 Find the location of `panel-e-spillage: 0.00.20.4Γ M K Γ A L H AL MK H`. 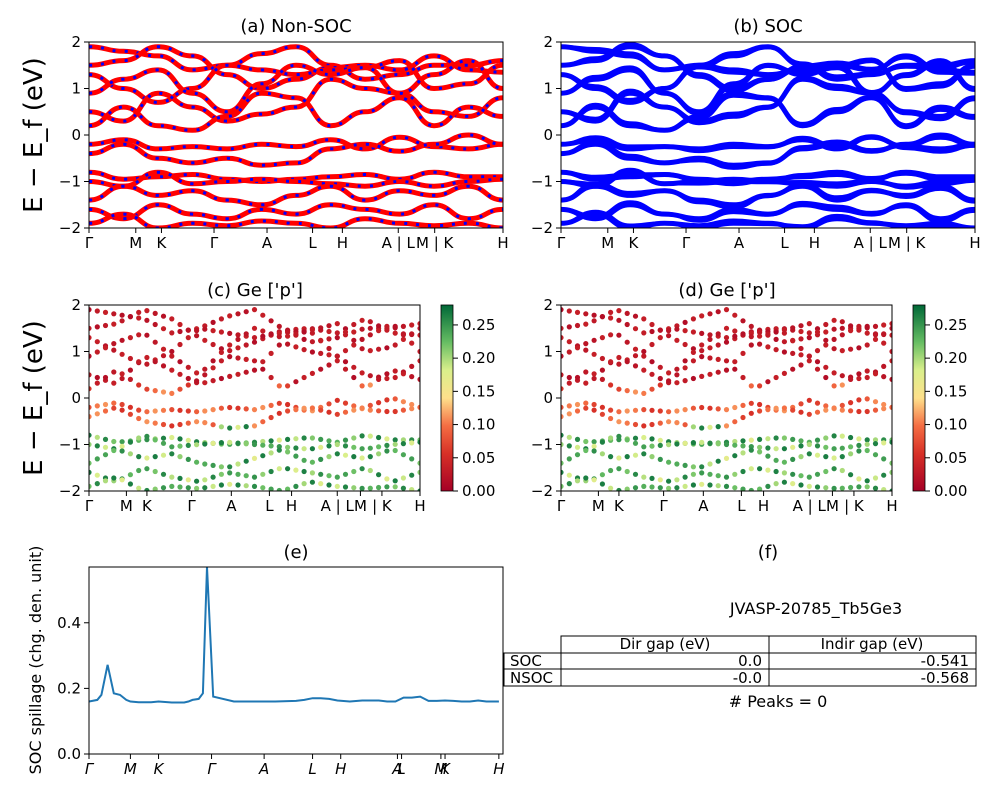

panel-e-spillage: 0.00.20.4Γ M K Γ A L H AL MK H is located at coordinates (281, 672).